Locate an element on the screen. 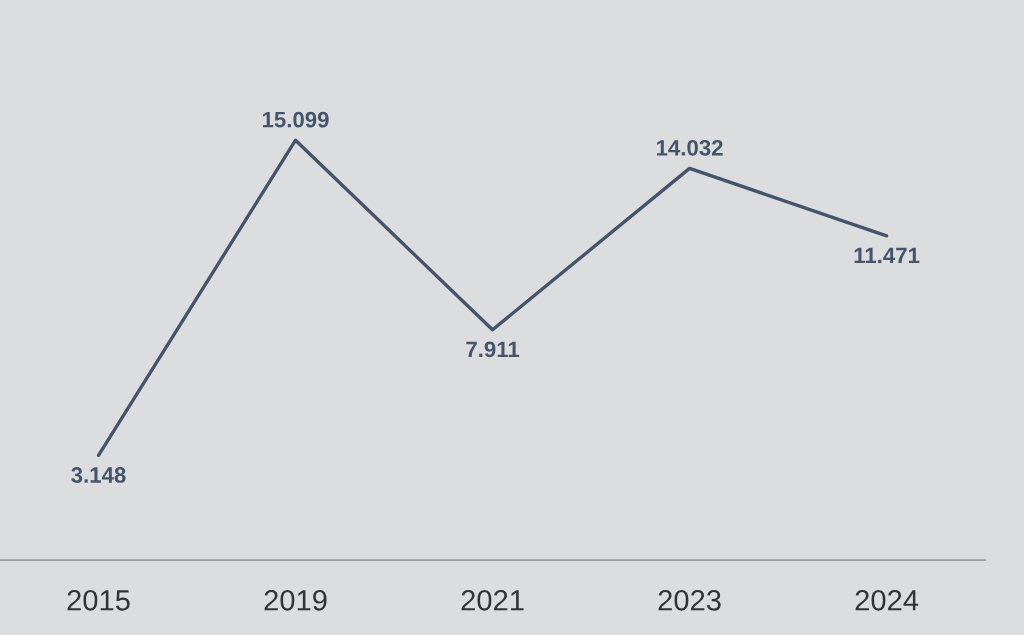 Image resolution: width=1024 pixels, height=635 pixels. data-label: 15.099 is located at coordinates (295, 119).